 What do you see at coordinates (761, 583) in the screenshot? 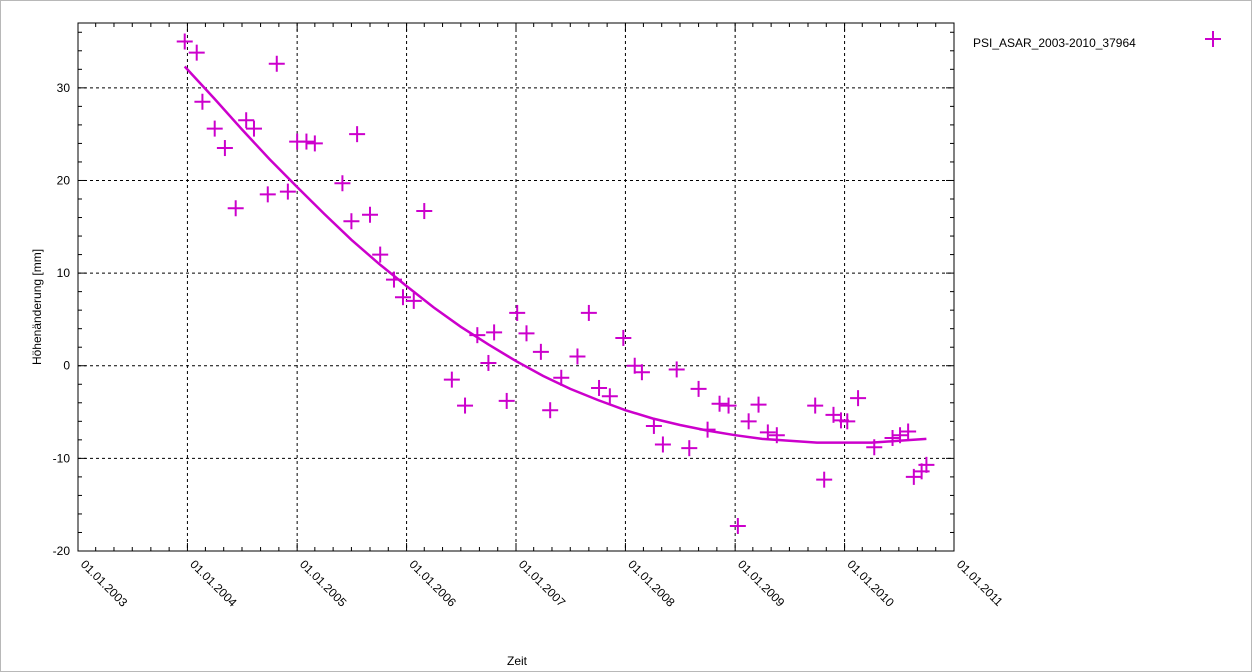
I see `x-tick-label: 01.01.2009` at bounding box center [761, 583].